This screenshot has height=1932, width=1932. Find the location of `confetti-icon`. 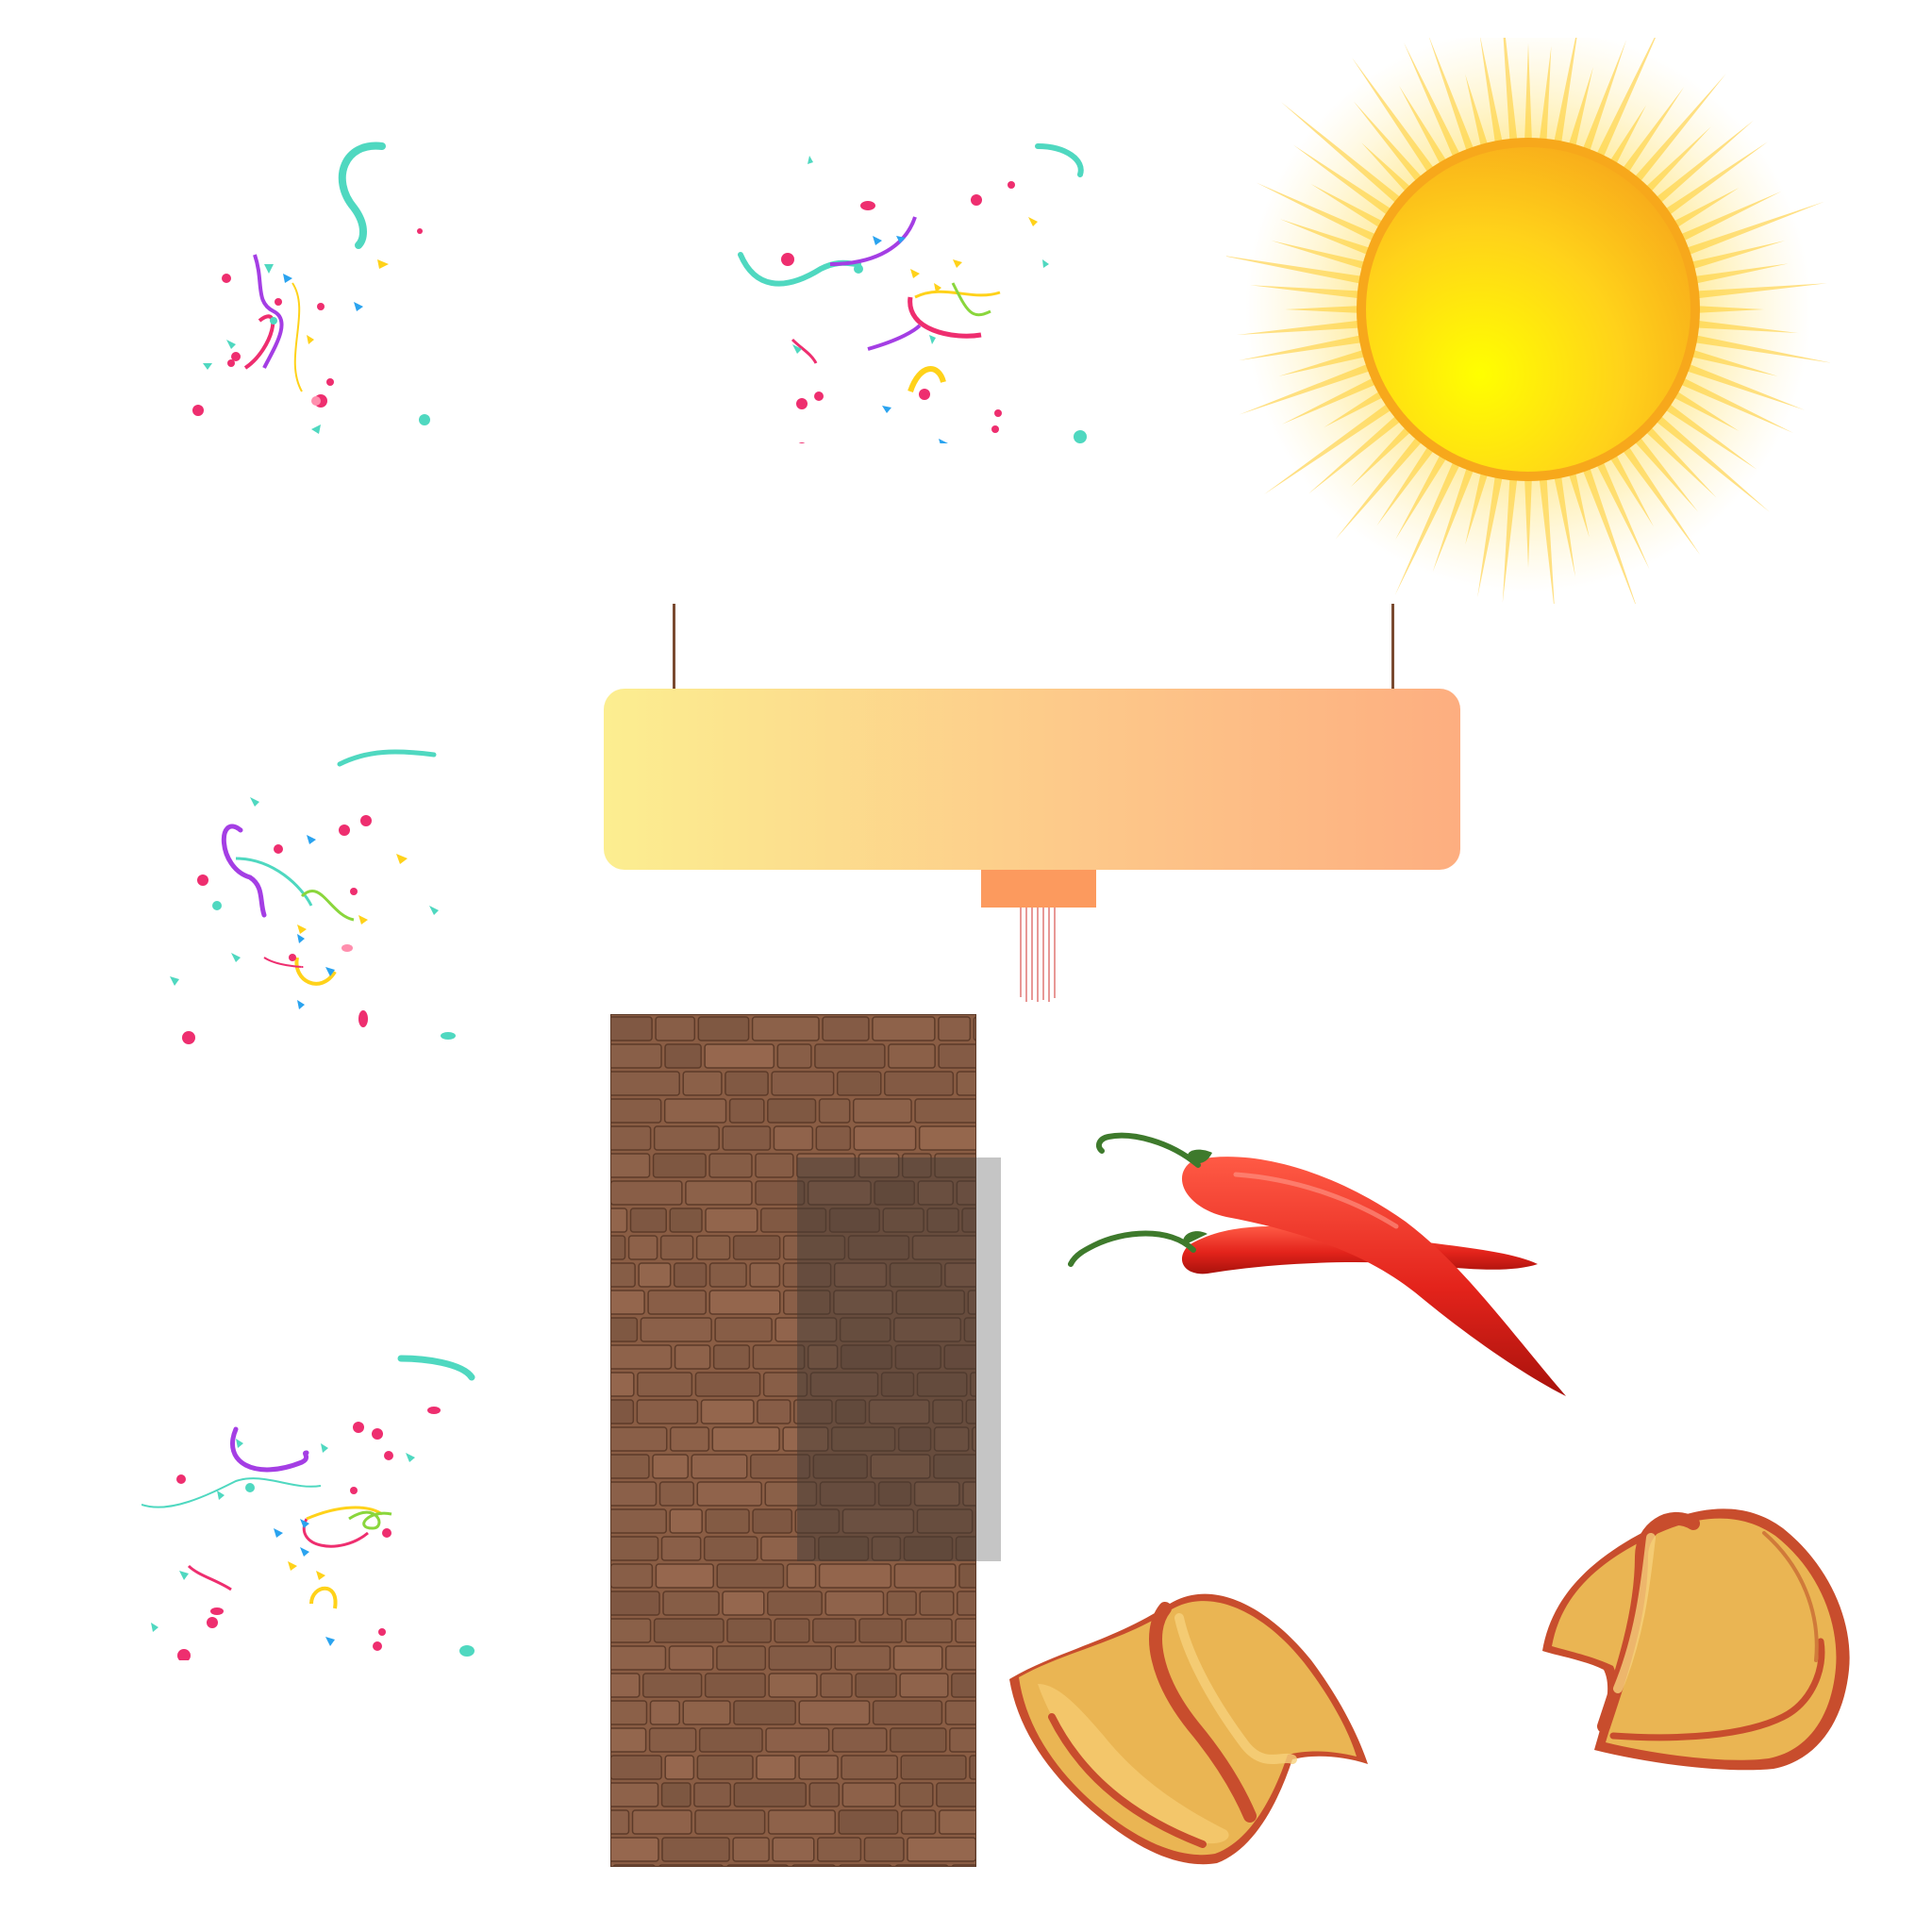

confetti-icon is located at coordinates (313, 897).